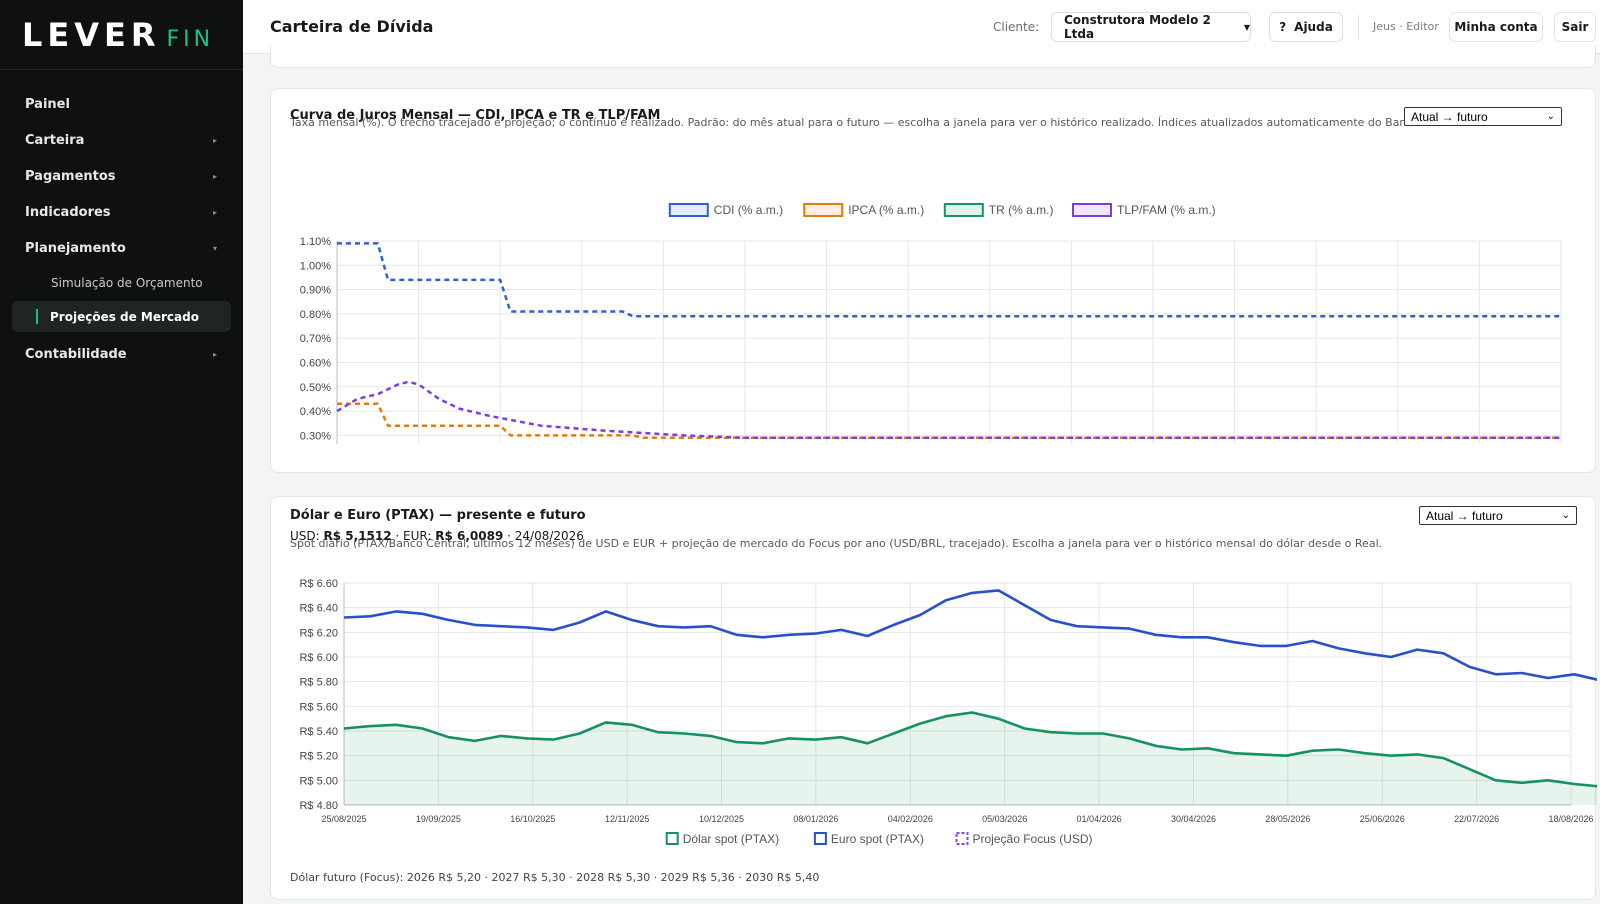  I want to click on x-tick-label: 01/04/2026, so click(1099, 819).